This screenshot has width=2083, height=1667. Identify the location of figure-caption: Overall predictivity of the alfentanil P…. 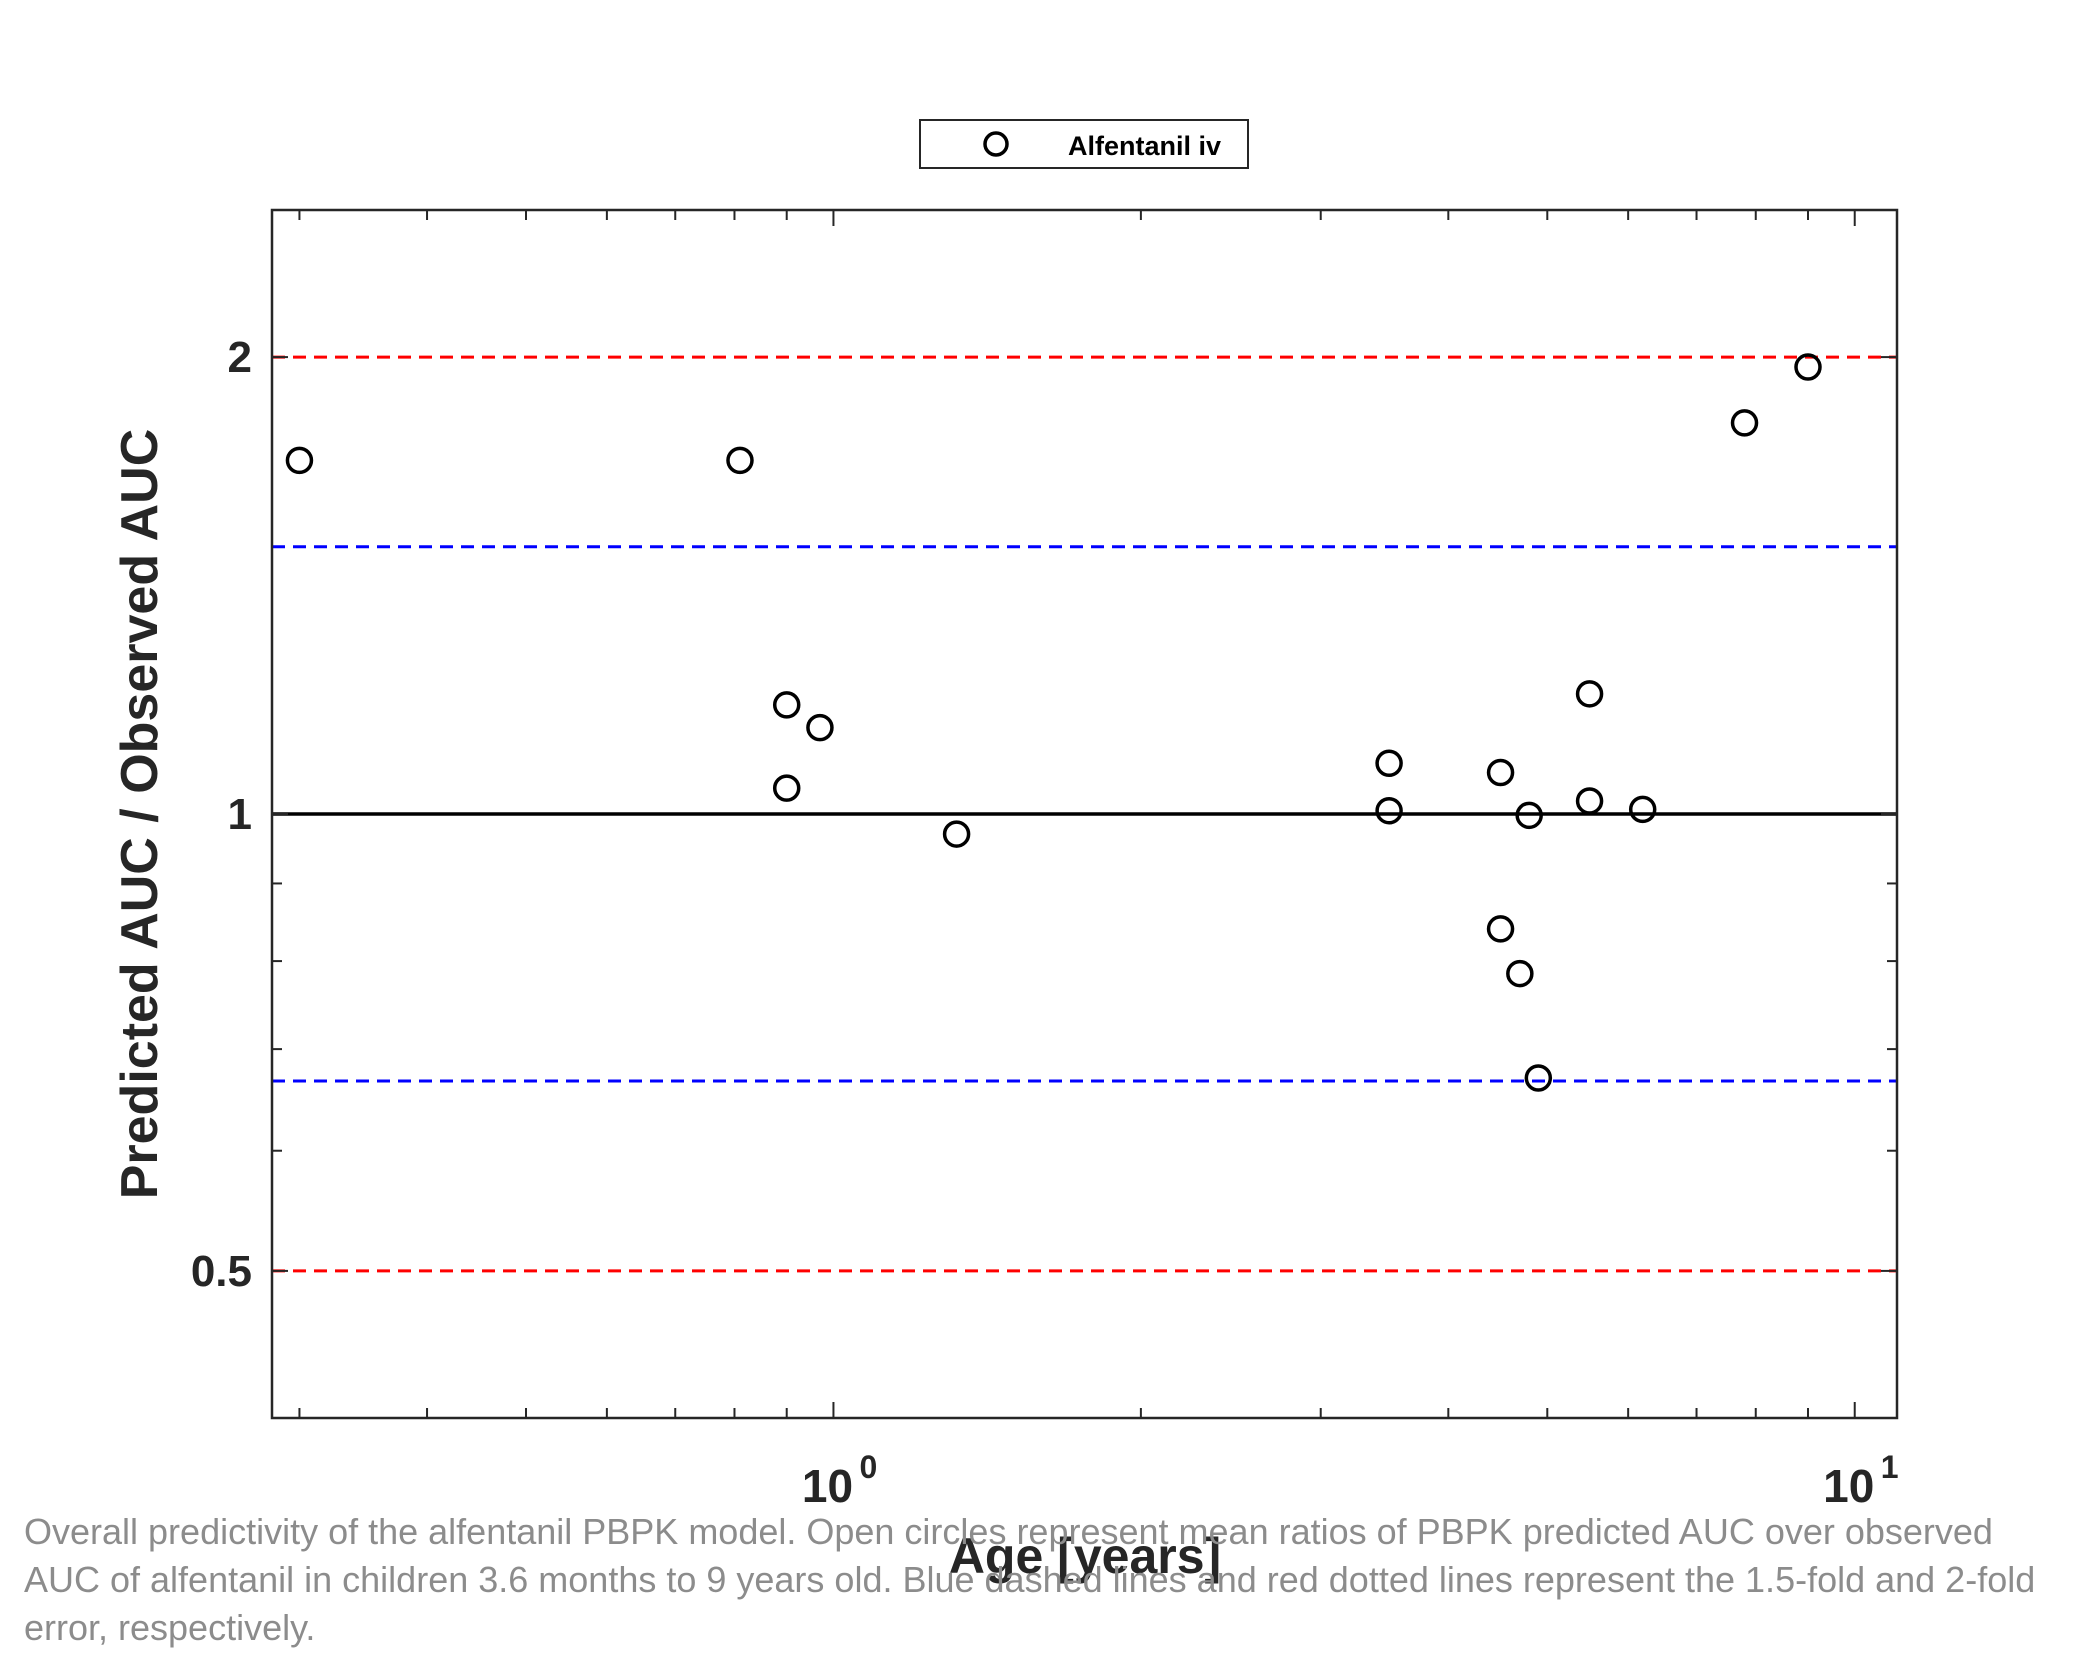
(1030, 1579).